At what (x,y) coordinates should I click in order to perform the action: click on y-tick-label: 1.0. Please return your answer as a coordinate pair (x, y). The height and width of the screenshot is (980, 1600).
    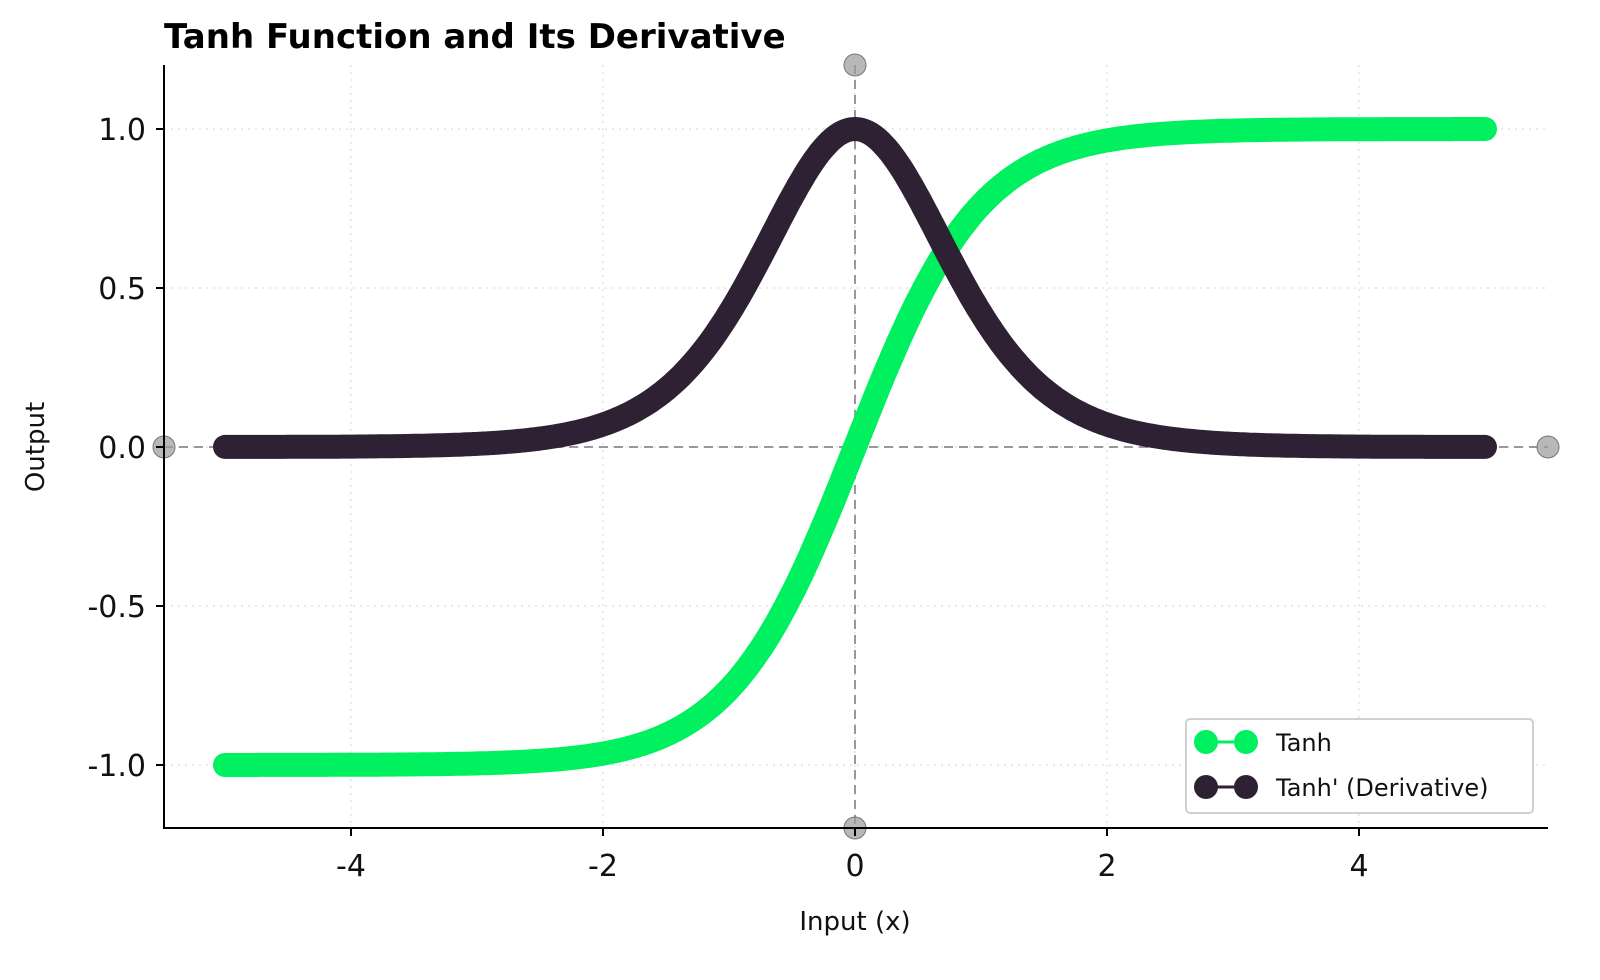
    Looking at the image, I should click on (122, 130).